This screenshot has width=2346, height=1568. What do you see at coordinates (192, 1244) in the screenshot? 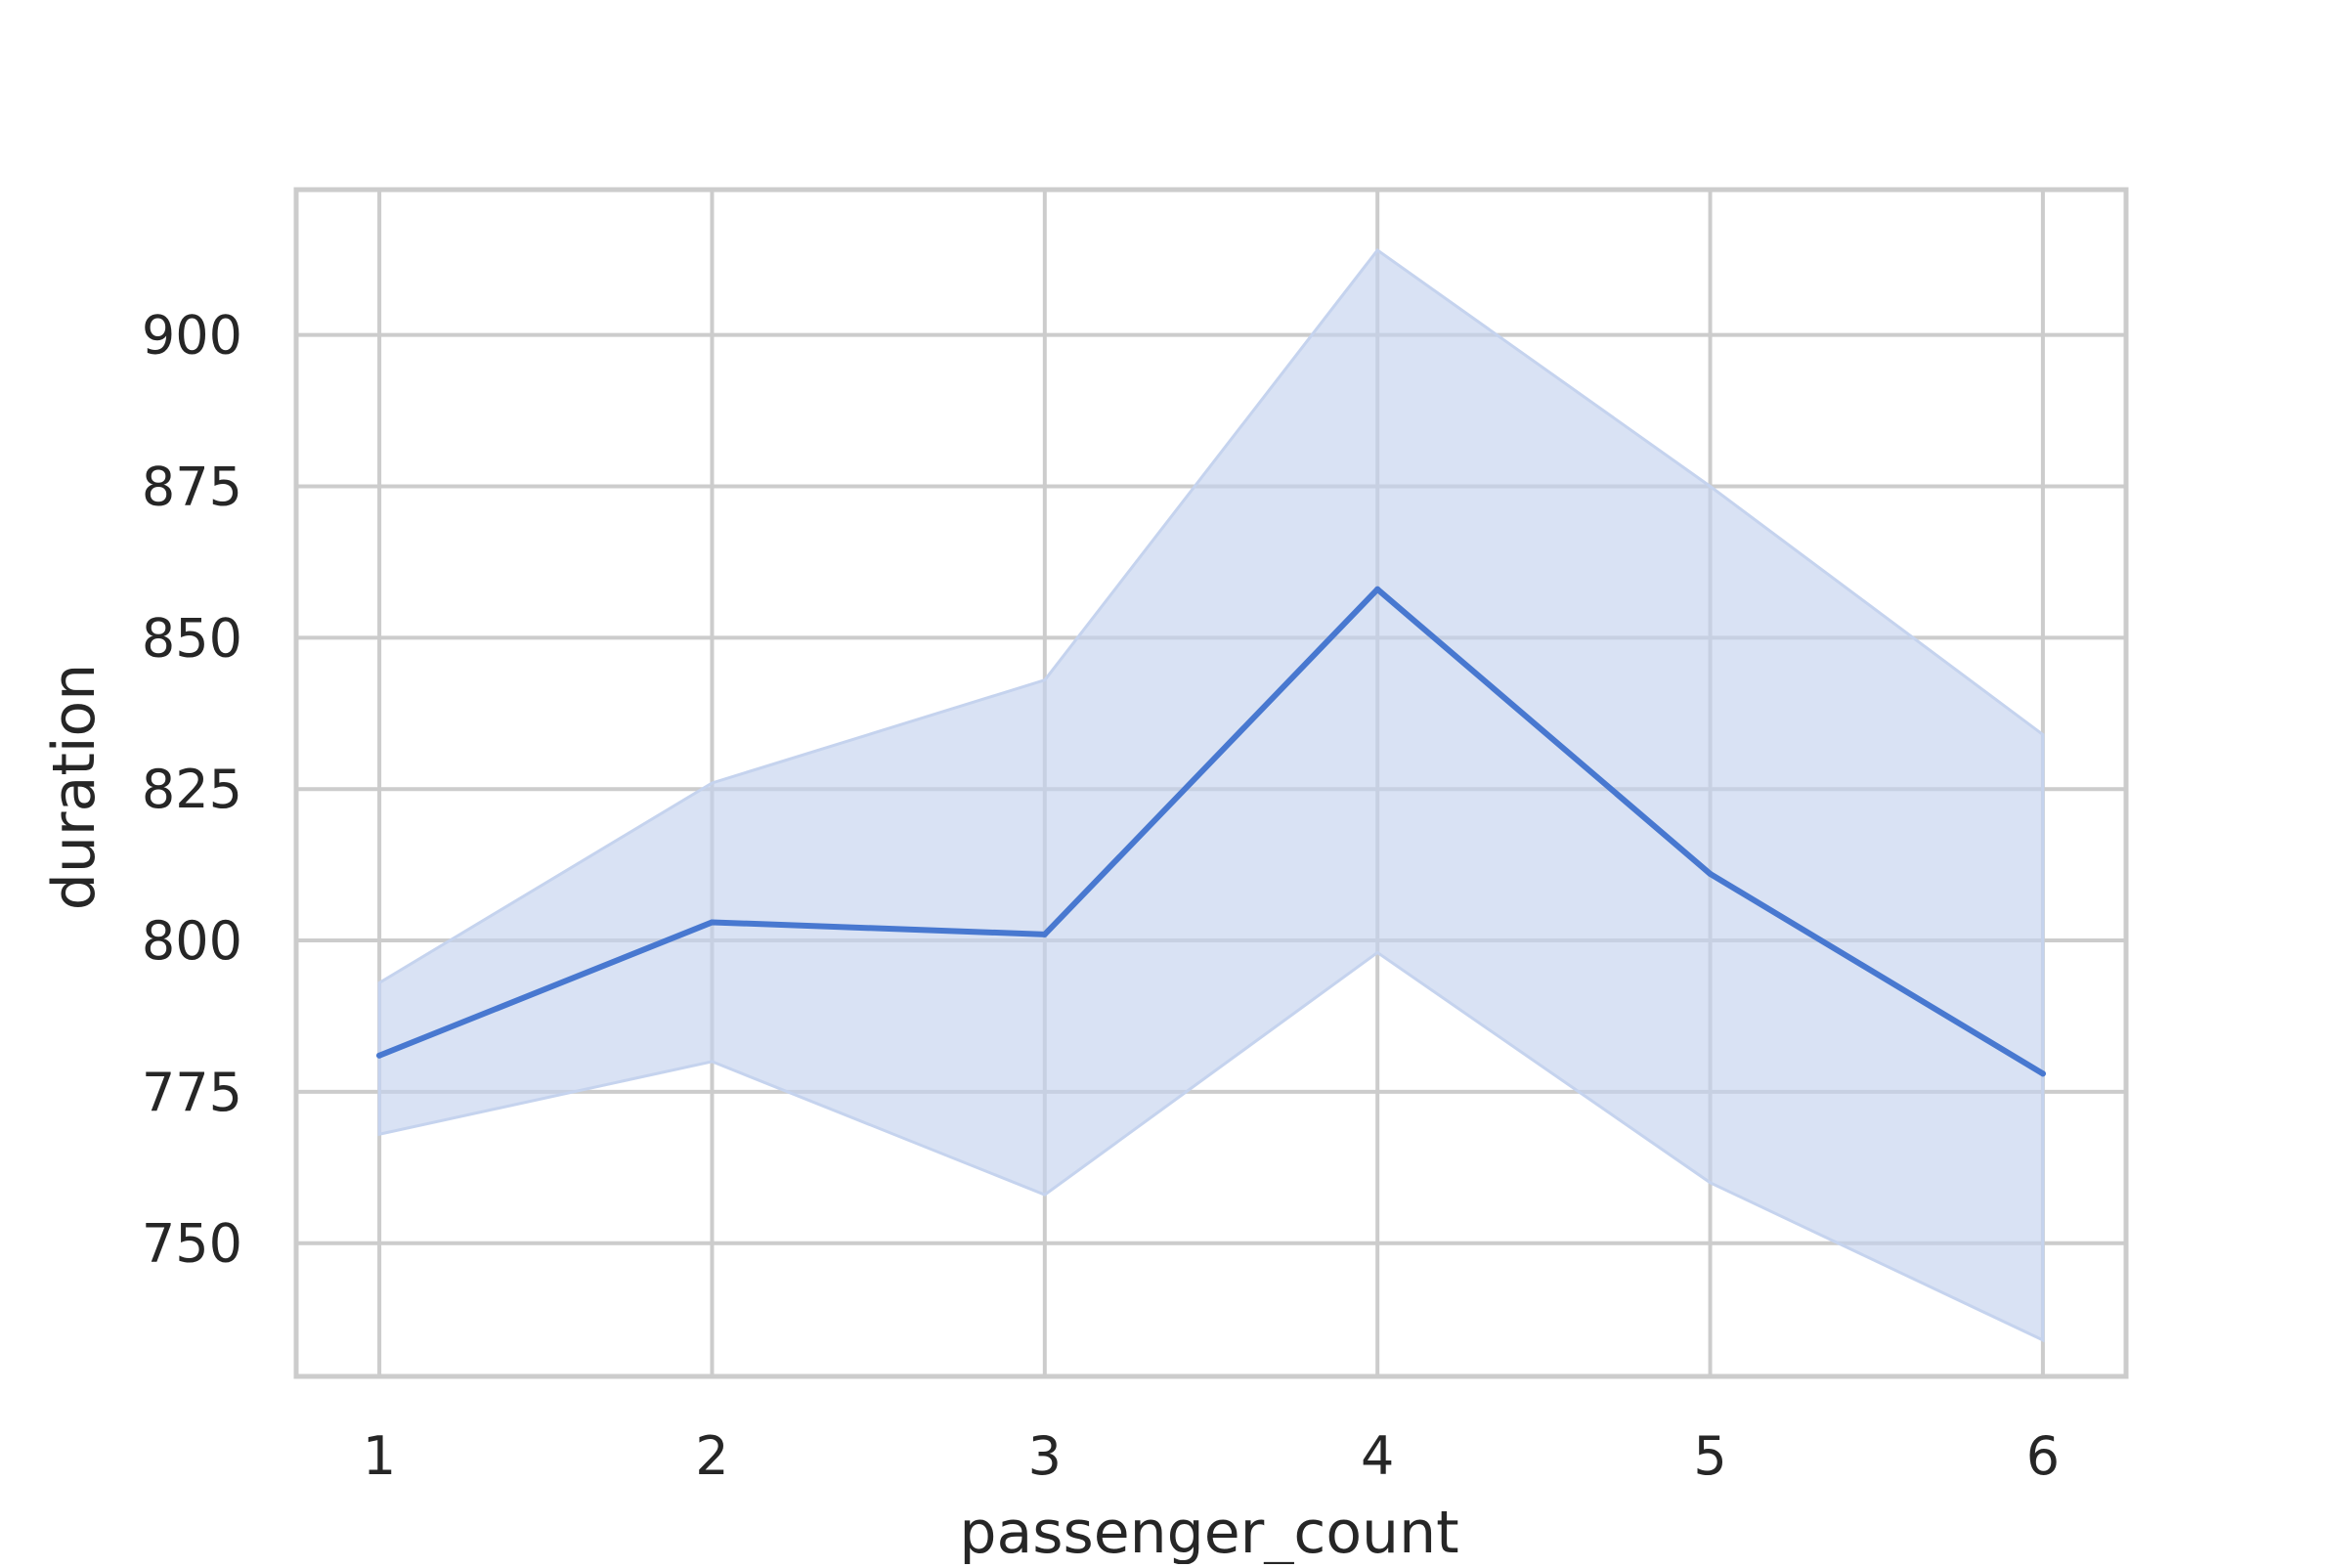
I see `y-tick-label-750: 750` at bounding box center [192, 1244].